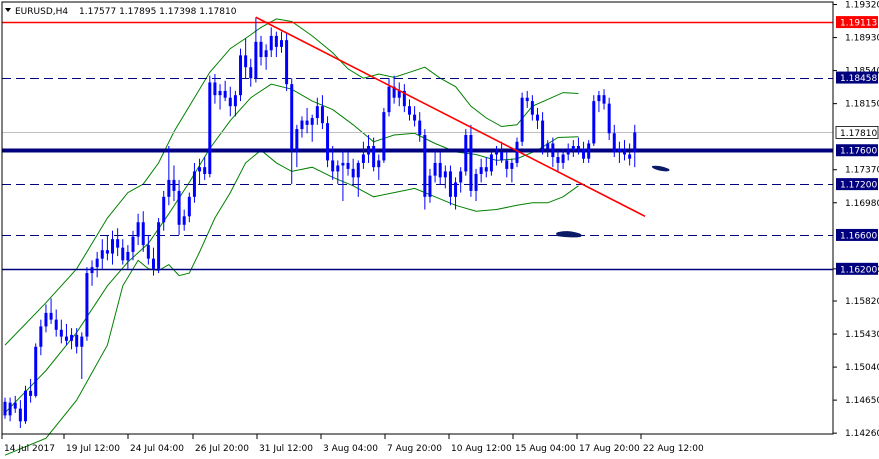  What do you see at coordinates (157, 449) in the screenshot?
I see `time-tick-label: 24 Jul 04:00` at bounding box center [157, 449].